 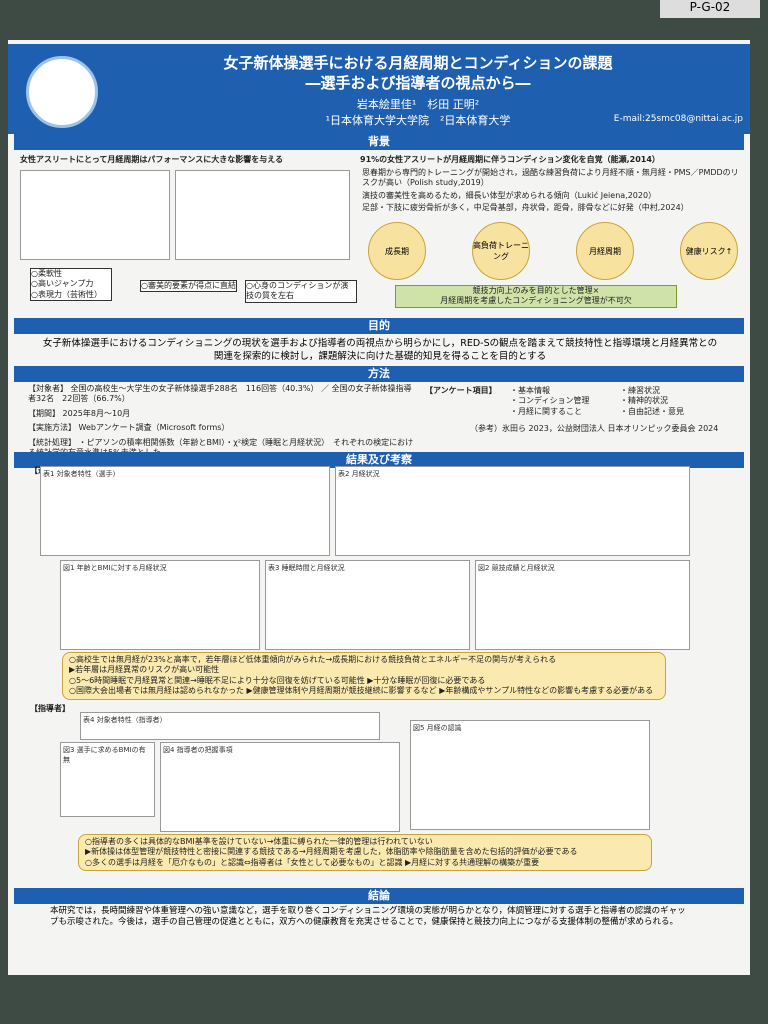 What do you see at coordinates (301, 291) in the screenshot?
I see `text: ○心身のコンディションが演技の質を左右` at bounding box center [301, 291].